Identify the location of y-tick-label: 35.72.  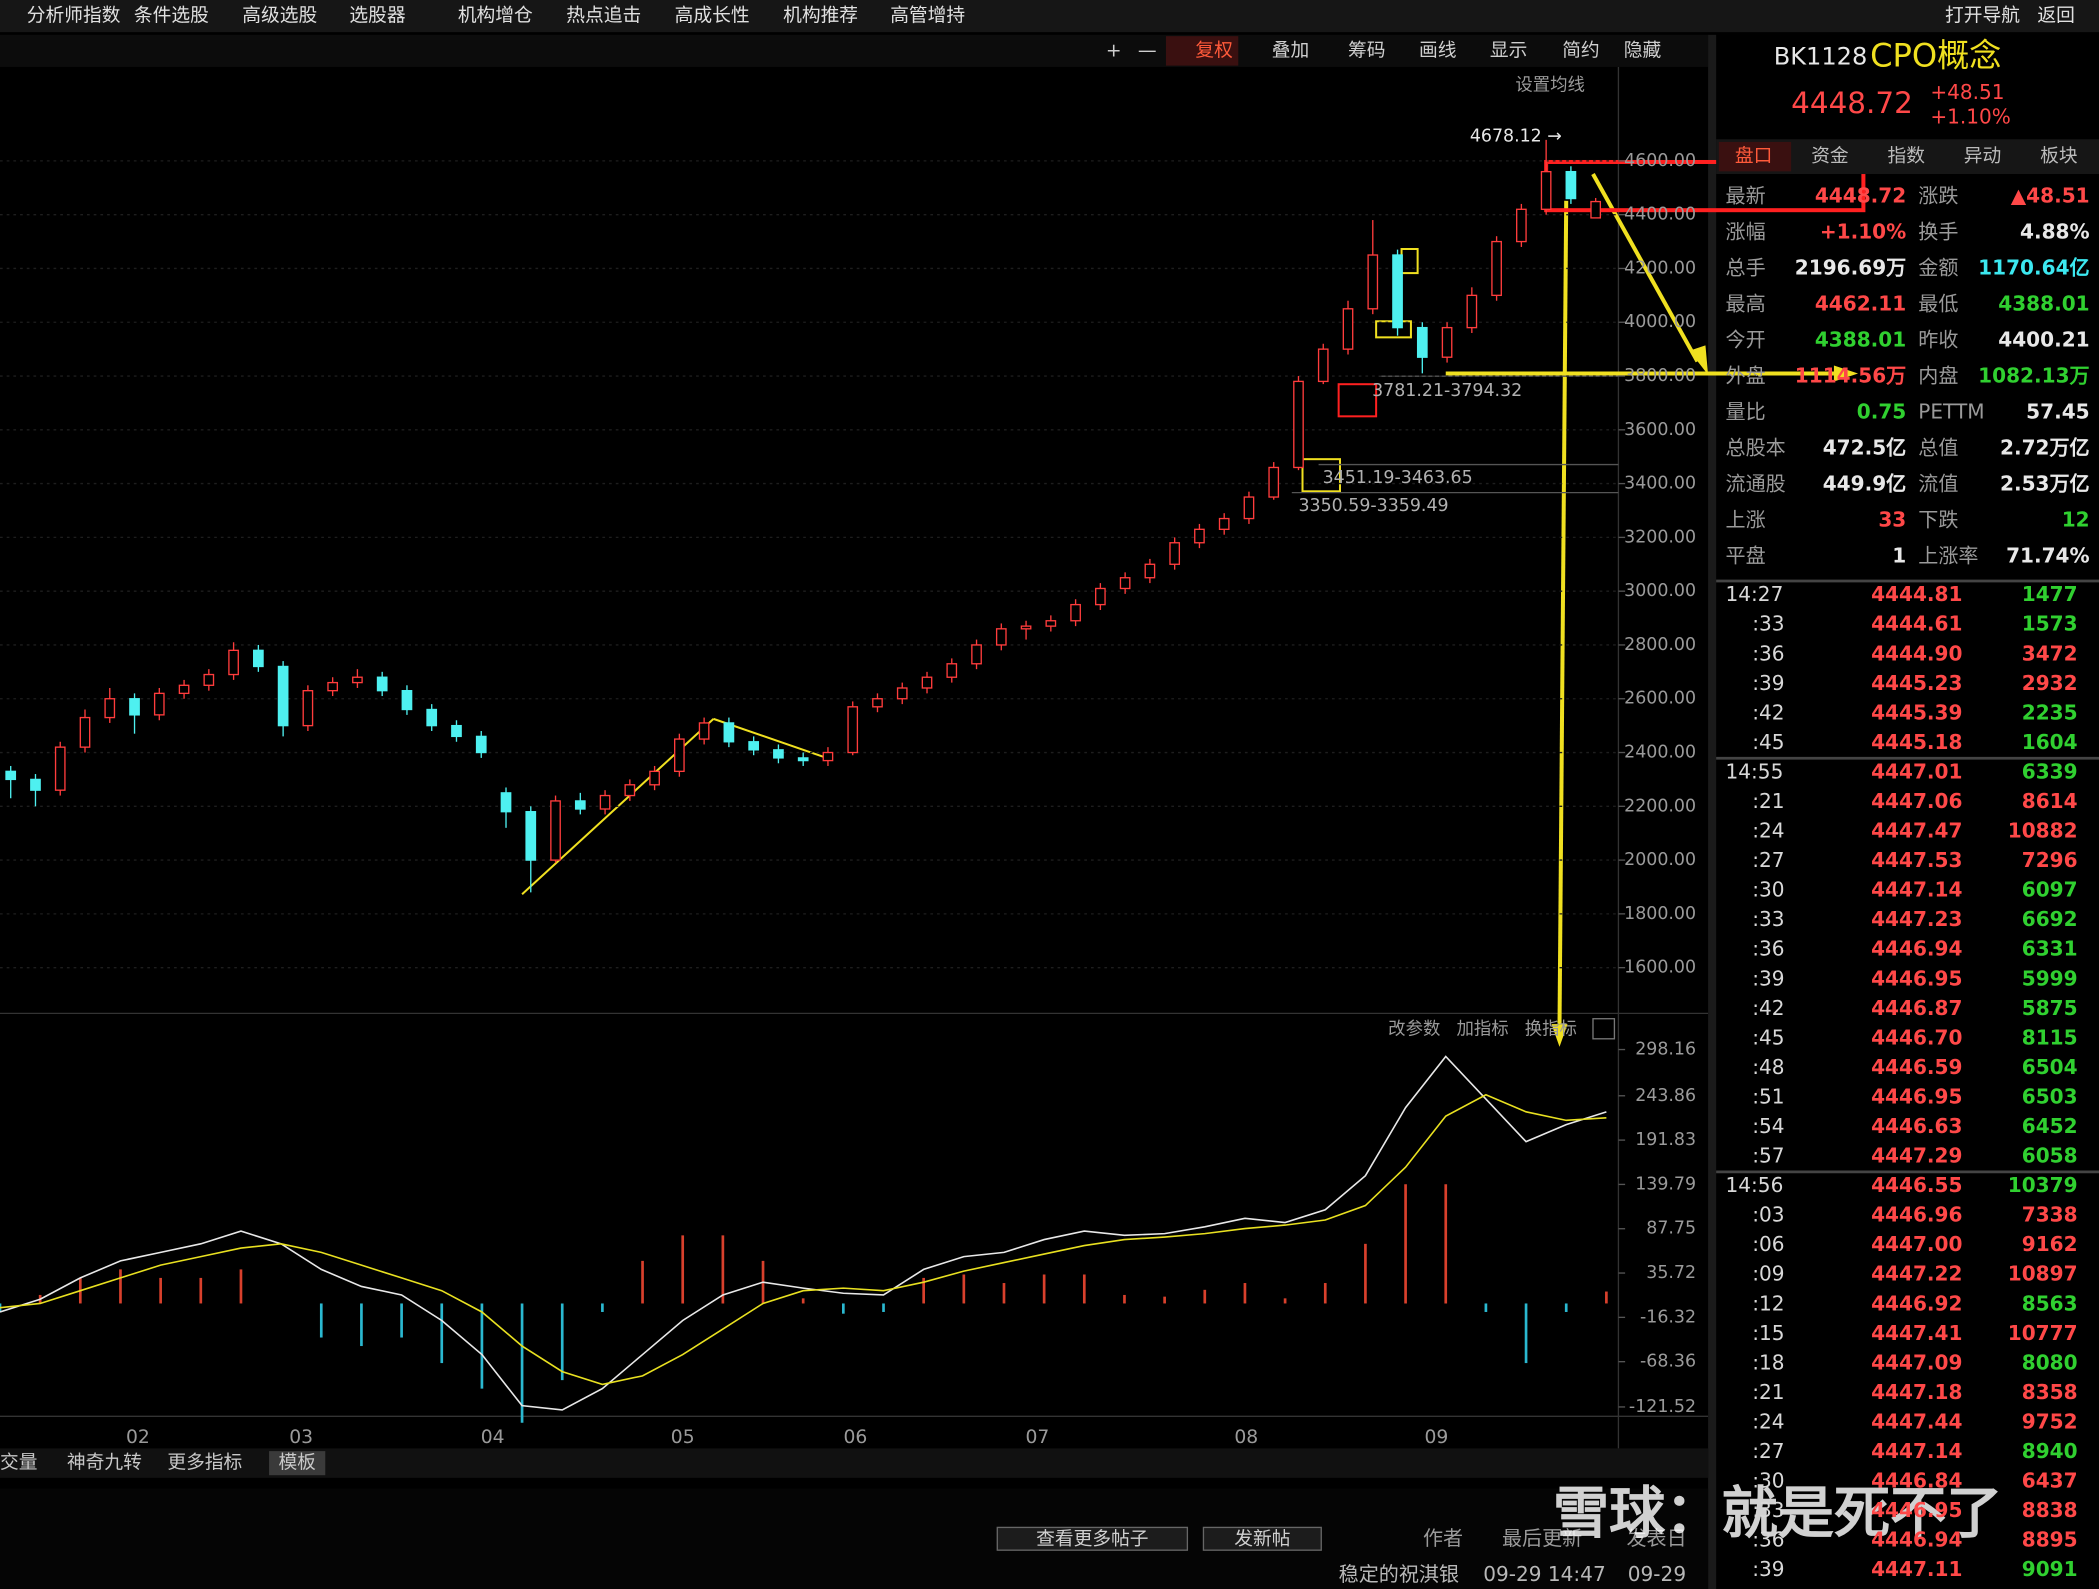
(1671, 1273).